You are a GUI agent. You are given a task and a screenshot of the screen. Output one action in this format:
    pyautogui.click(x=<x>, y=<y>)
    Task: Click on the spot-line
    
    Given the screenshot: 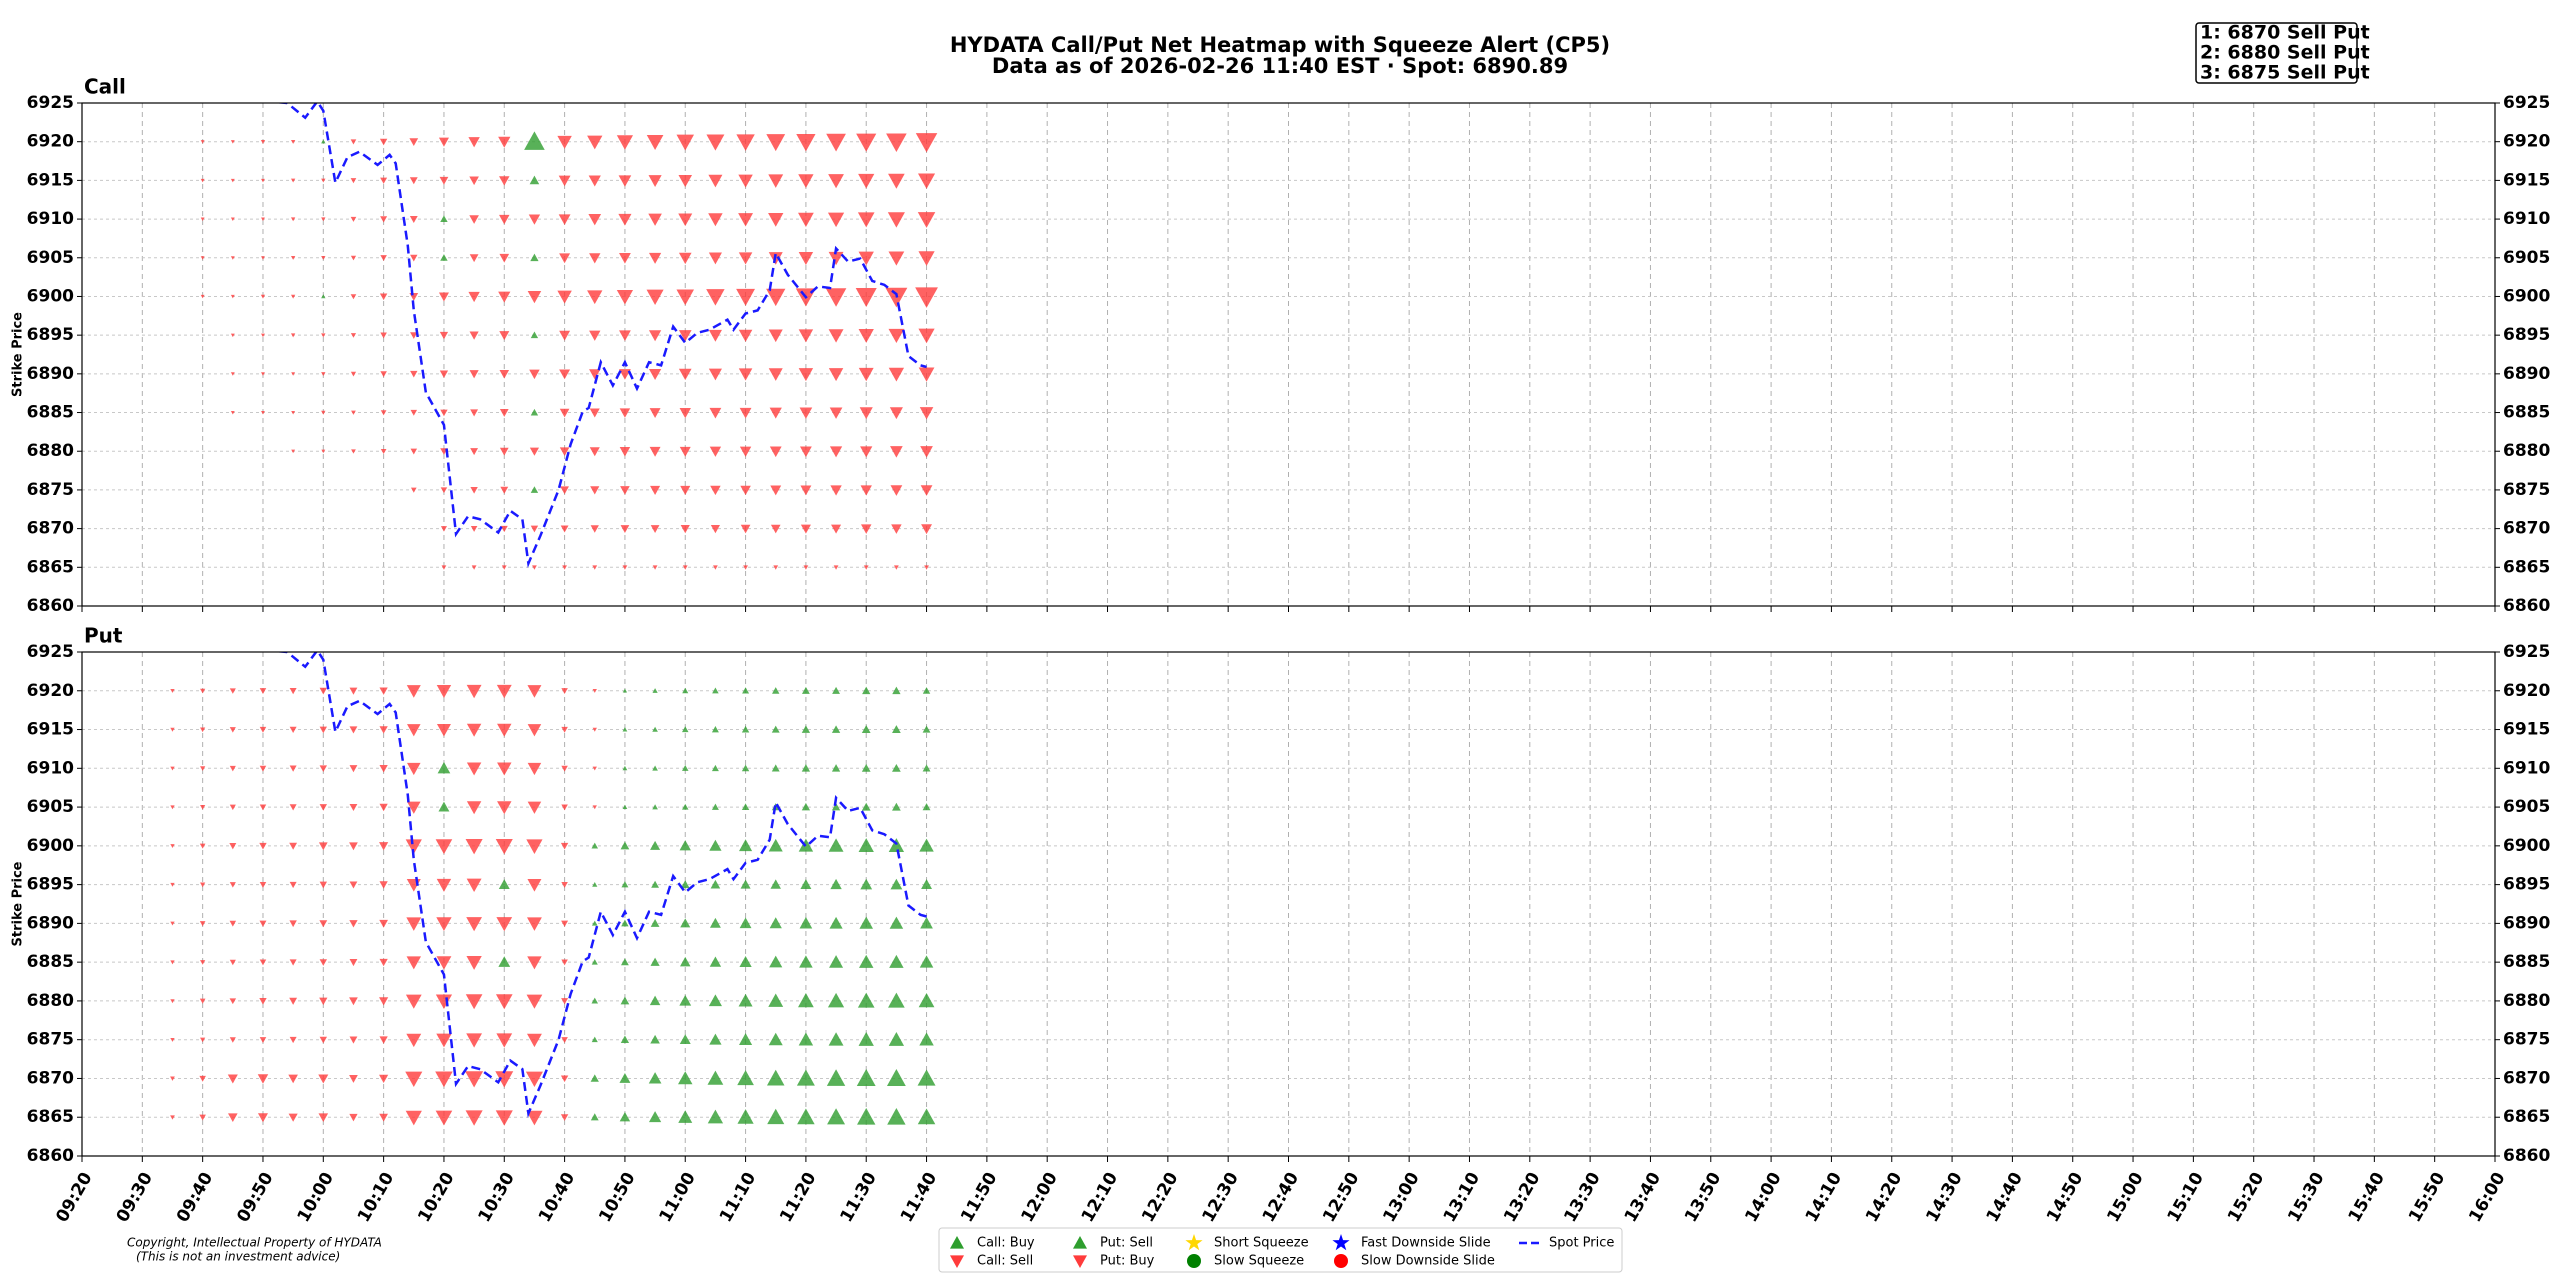 What is the action you would take?
    pyautogui.click(x=599, y=336)
    